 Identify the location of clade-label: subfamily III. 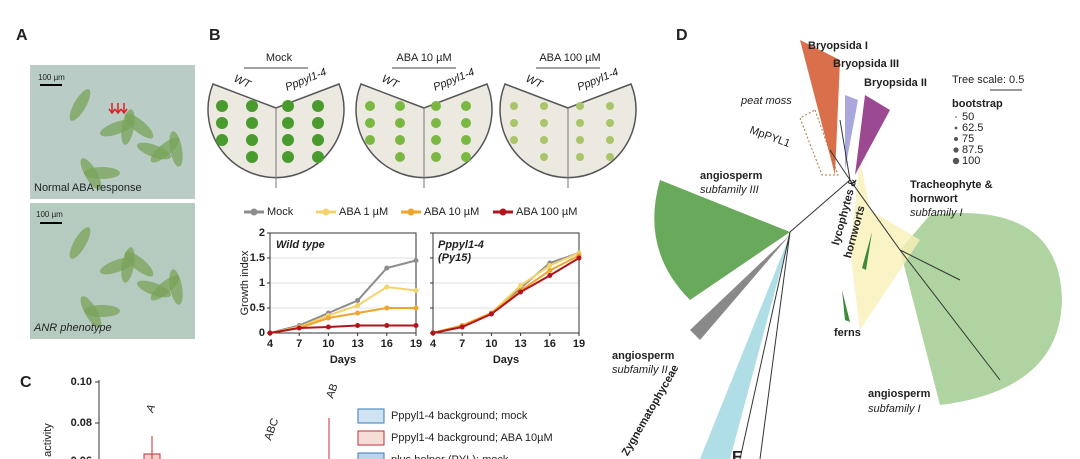
(729, 190).